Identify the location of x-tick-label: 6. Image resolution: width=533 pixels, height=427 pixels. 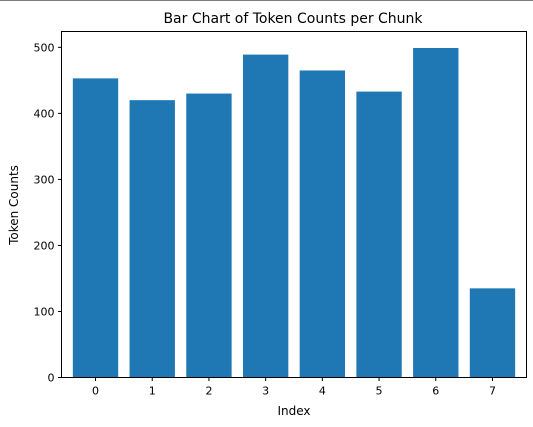
(435, 391).